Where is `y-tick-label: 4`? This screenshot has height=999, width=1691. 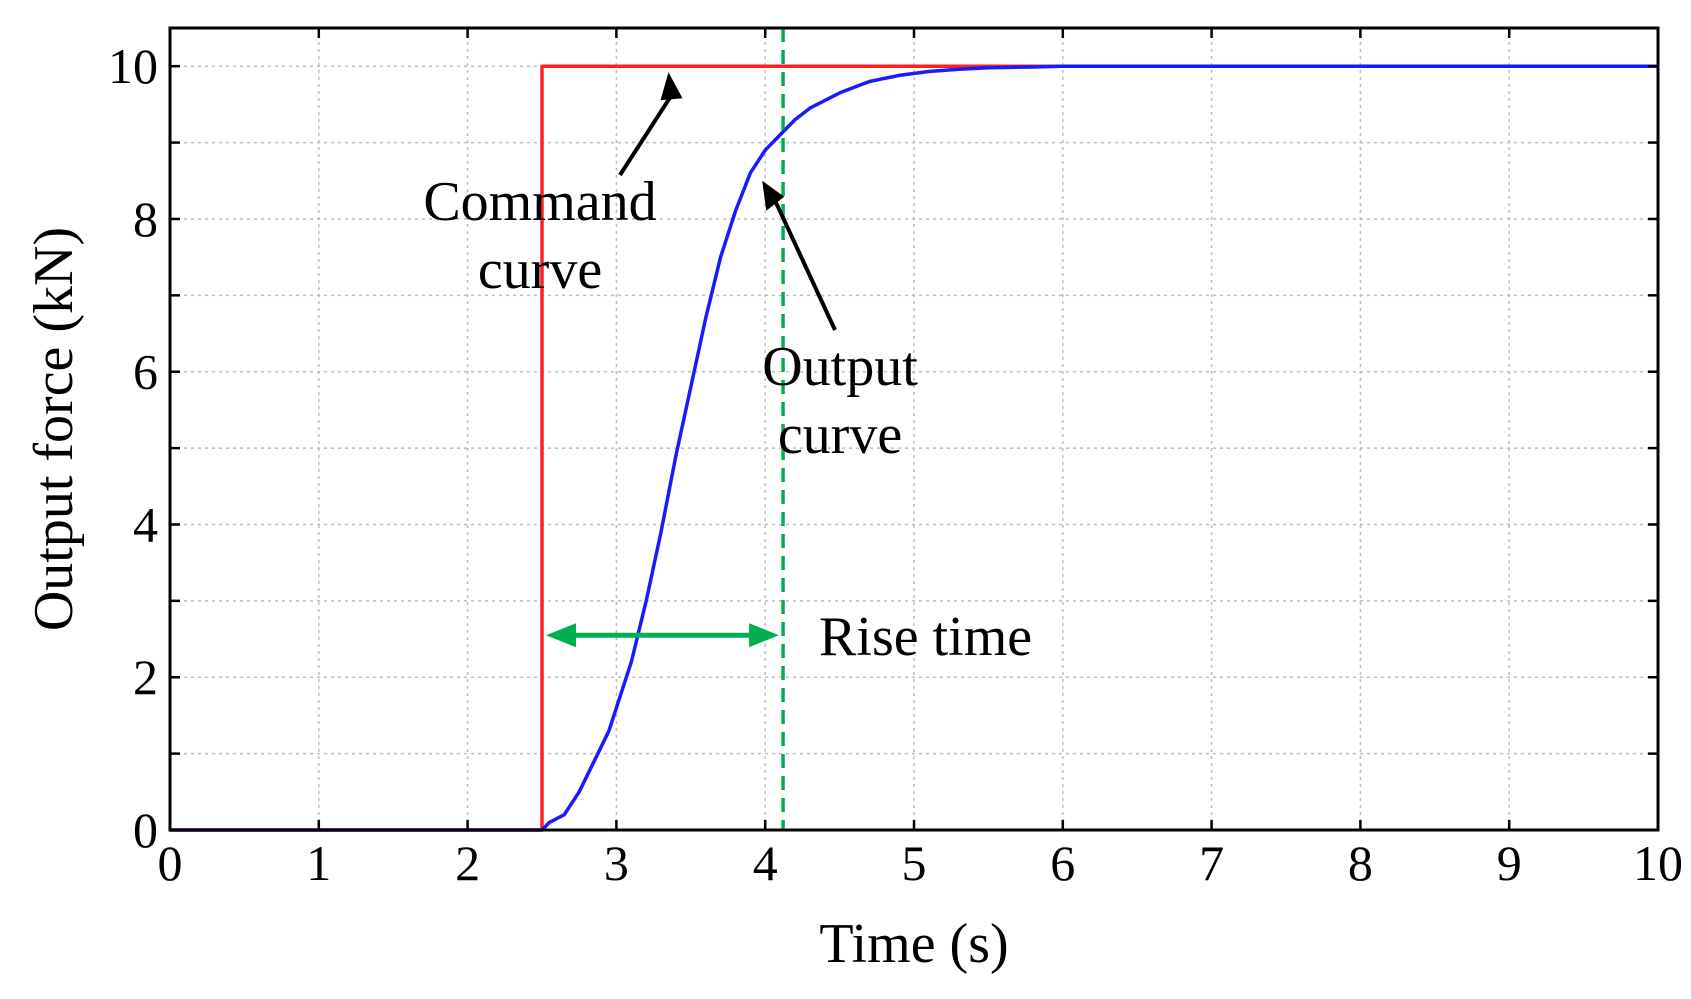 y-tick-label: 4 is located at coordinates (145, 524).